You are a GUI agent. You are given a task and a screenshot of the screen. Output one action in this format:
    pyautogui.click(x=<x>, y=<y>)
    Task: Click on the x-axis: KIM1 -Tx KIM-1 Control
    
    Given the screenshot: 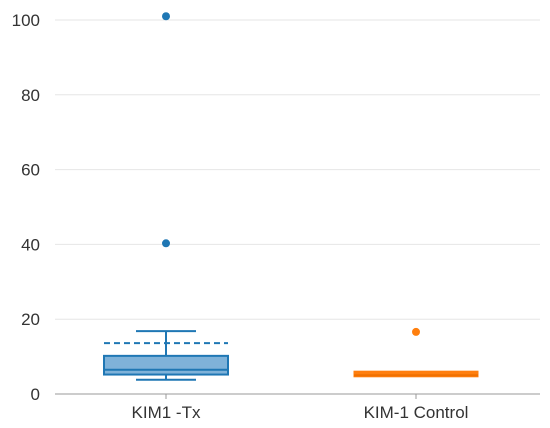 What is the action you would take?
    pyautogui.click(x=300, y=408)
    